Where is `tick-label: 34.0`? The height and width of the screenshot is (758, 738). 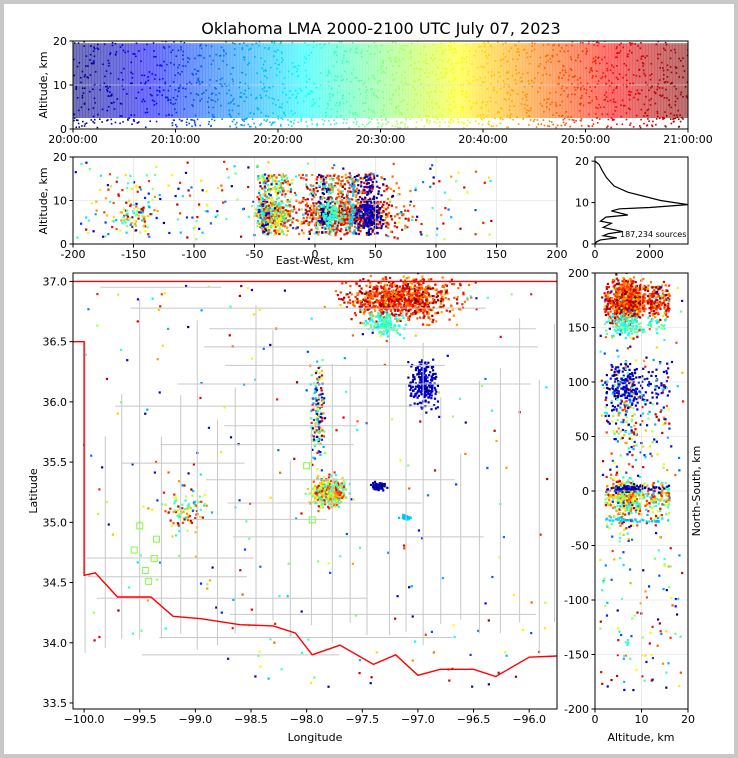
tick-label: 34.0 is located at coordinates (55, 643).